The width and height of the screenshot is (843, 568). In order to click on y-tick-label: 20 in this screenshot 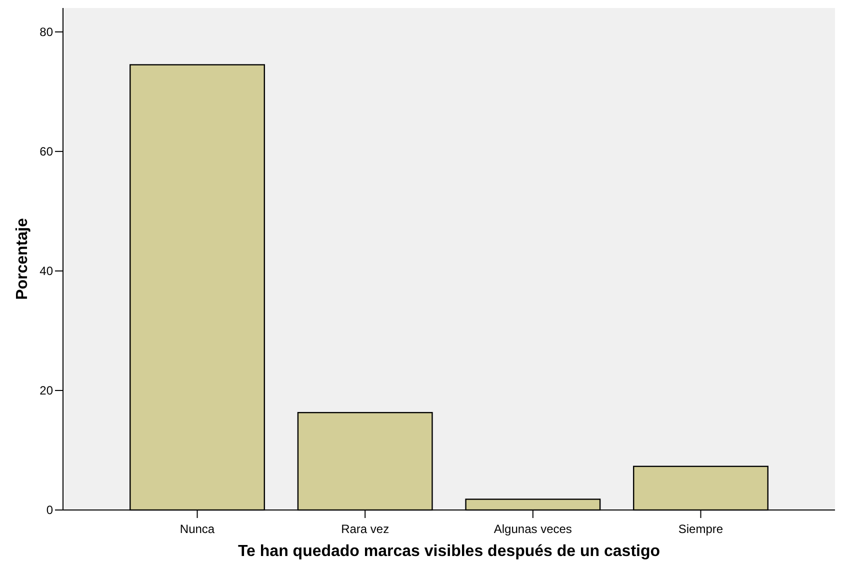, I will do `click(47, 391)`.